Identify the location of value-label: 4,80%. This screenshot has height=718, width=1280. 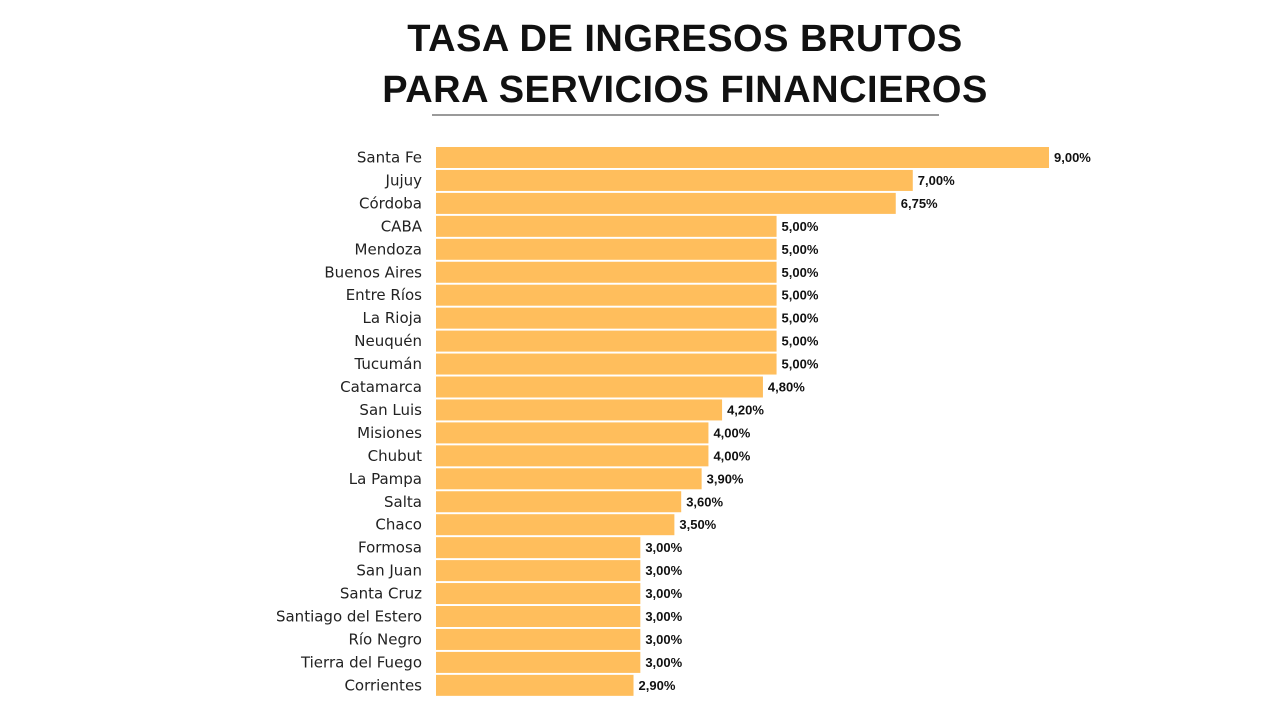
(786, 387).